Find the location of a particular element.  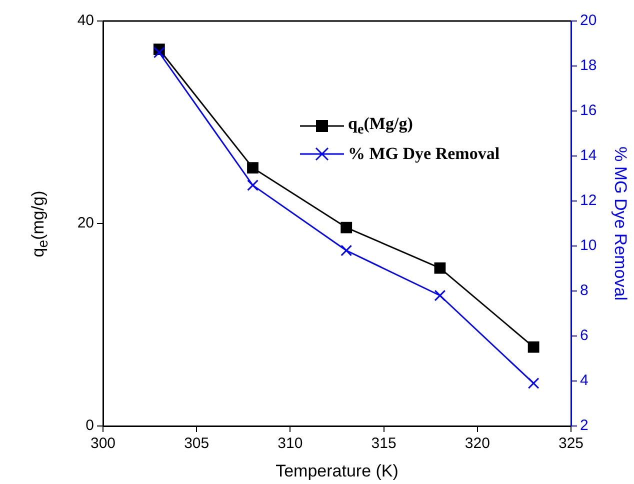

y-tick-label: 20 is located at coordinates (85, 223).